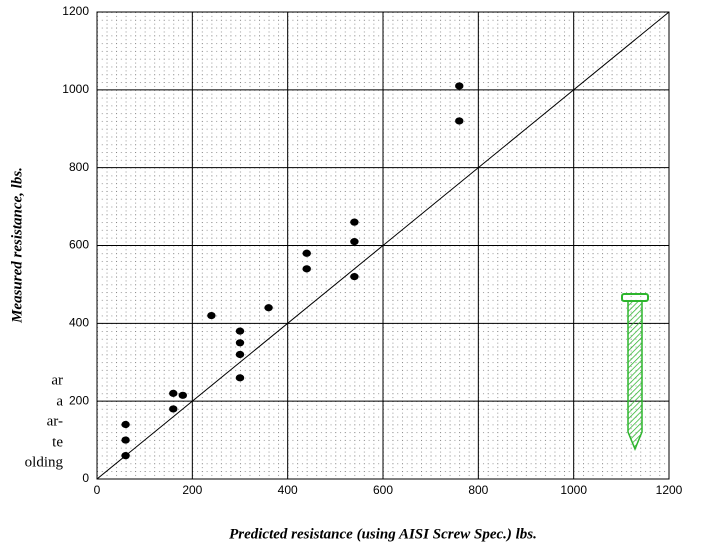  What do you see at coordinates (383, 490) in the screenshot?
I see `x-tick-label: 600` at bounding box center [383, 490].